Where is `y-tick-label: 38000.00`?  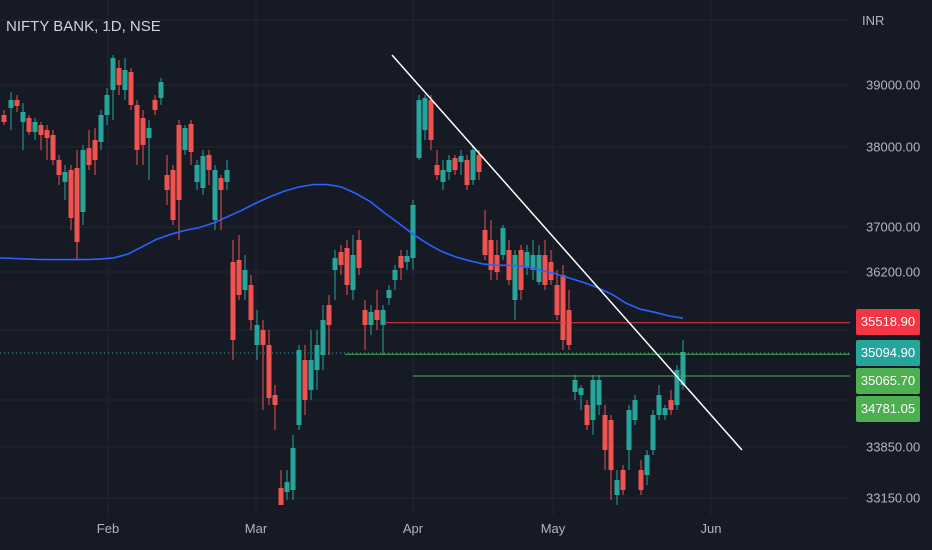
y-tick-label: 38000.00 is located at coordinates (893, 147).